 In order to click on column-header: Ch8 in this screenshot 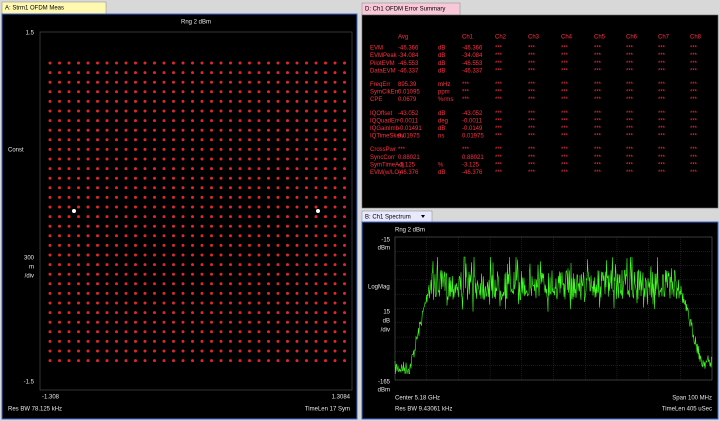, I will do `click(696, 38)`.